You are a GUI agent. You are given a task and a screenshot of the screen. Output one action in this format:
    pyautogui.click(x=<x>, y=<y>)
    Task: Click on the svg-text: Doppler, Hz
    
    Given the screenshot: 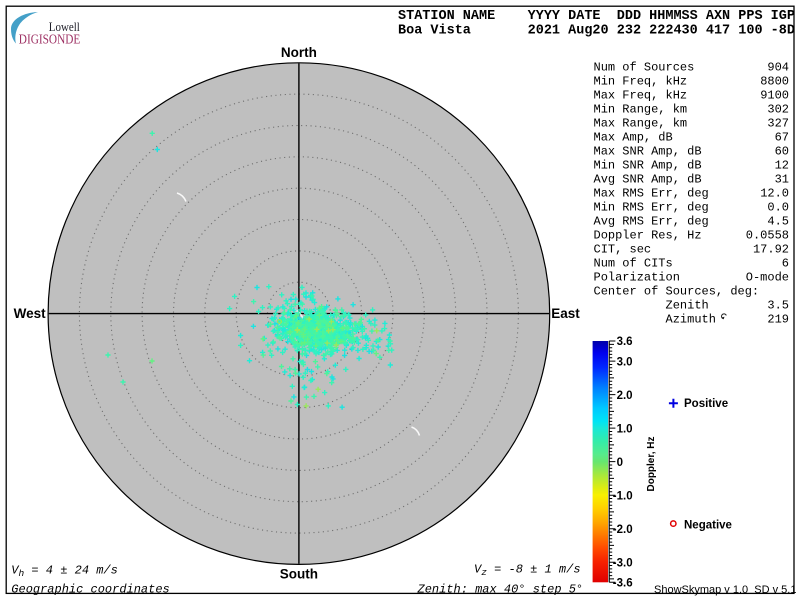 What is the action you would take?
    pyautogui.click(x=651, y=463)
    